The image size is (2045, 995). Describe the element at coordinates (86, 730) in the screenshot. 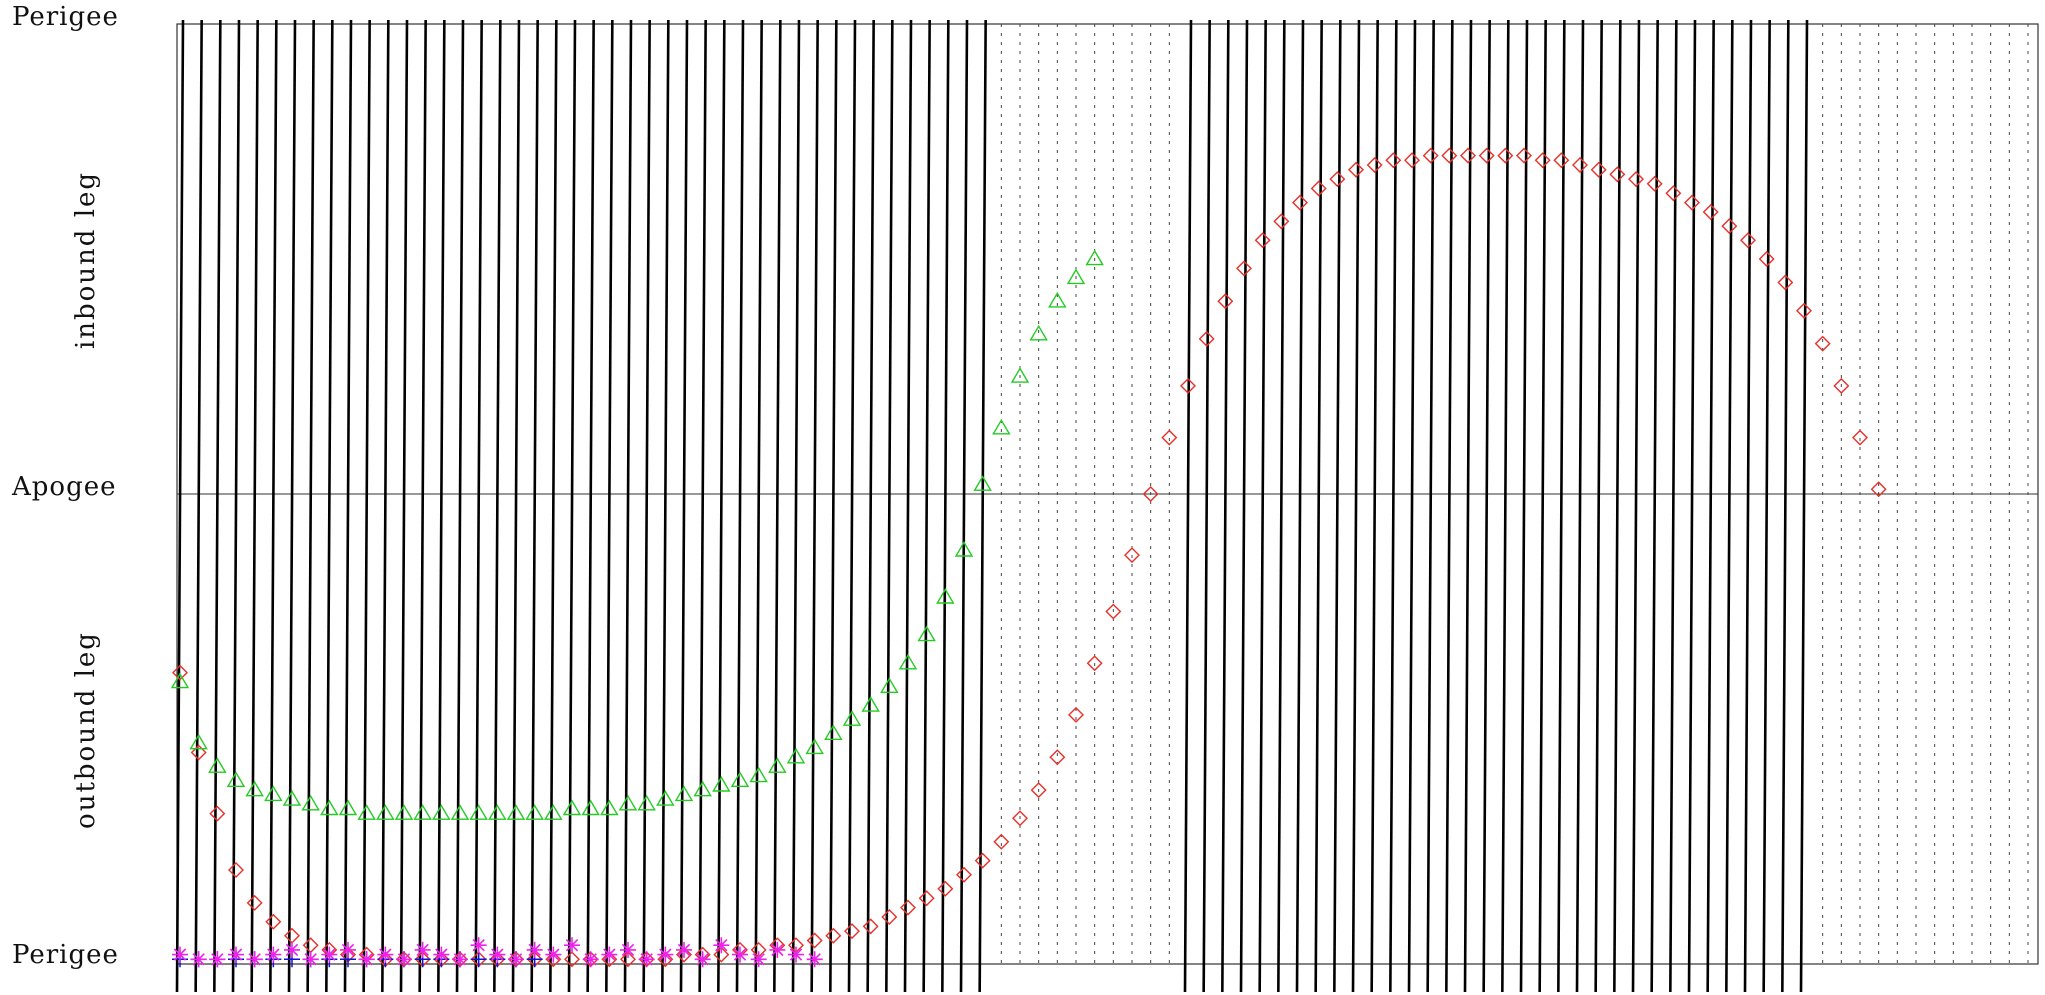

I see `band-label-outbound: outbound leg` at that location.